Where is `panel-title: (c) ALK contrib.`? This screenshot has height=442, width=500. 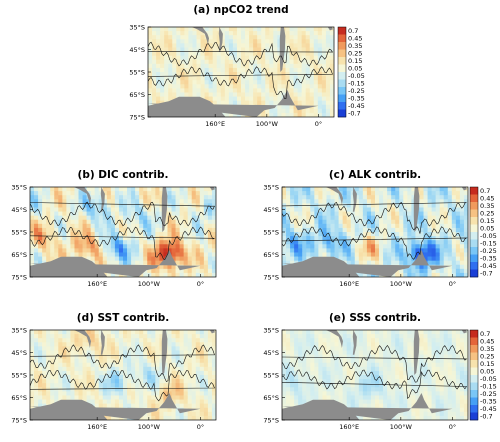 panel-title: (c) ALK contrib. is located at coordinates (375, 175).